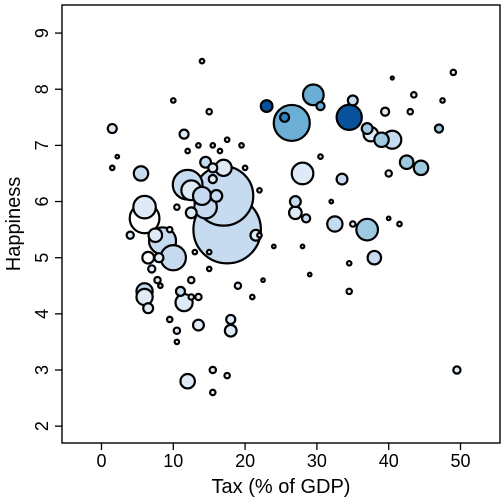 The height and width of the screenshot is (504, 504). What do you see at coordinates (283, 457) in the screenshot?
I see `x-axis: 0 10 20 30 40 50` at bounding box center [283, 457].